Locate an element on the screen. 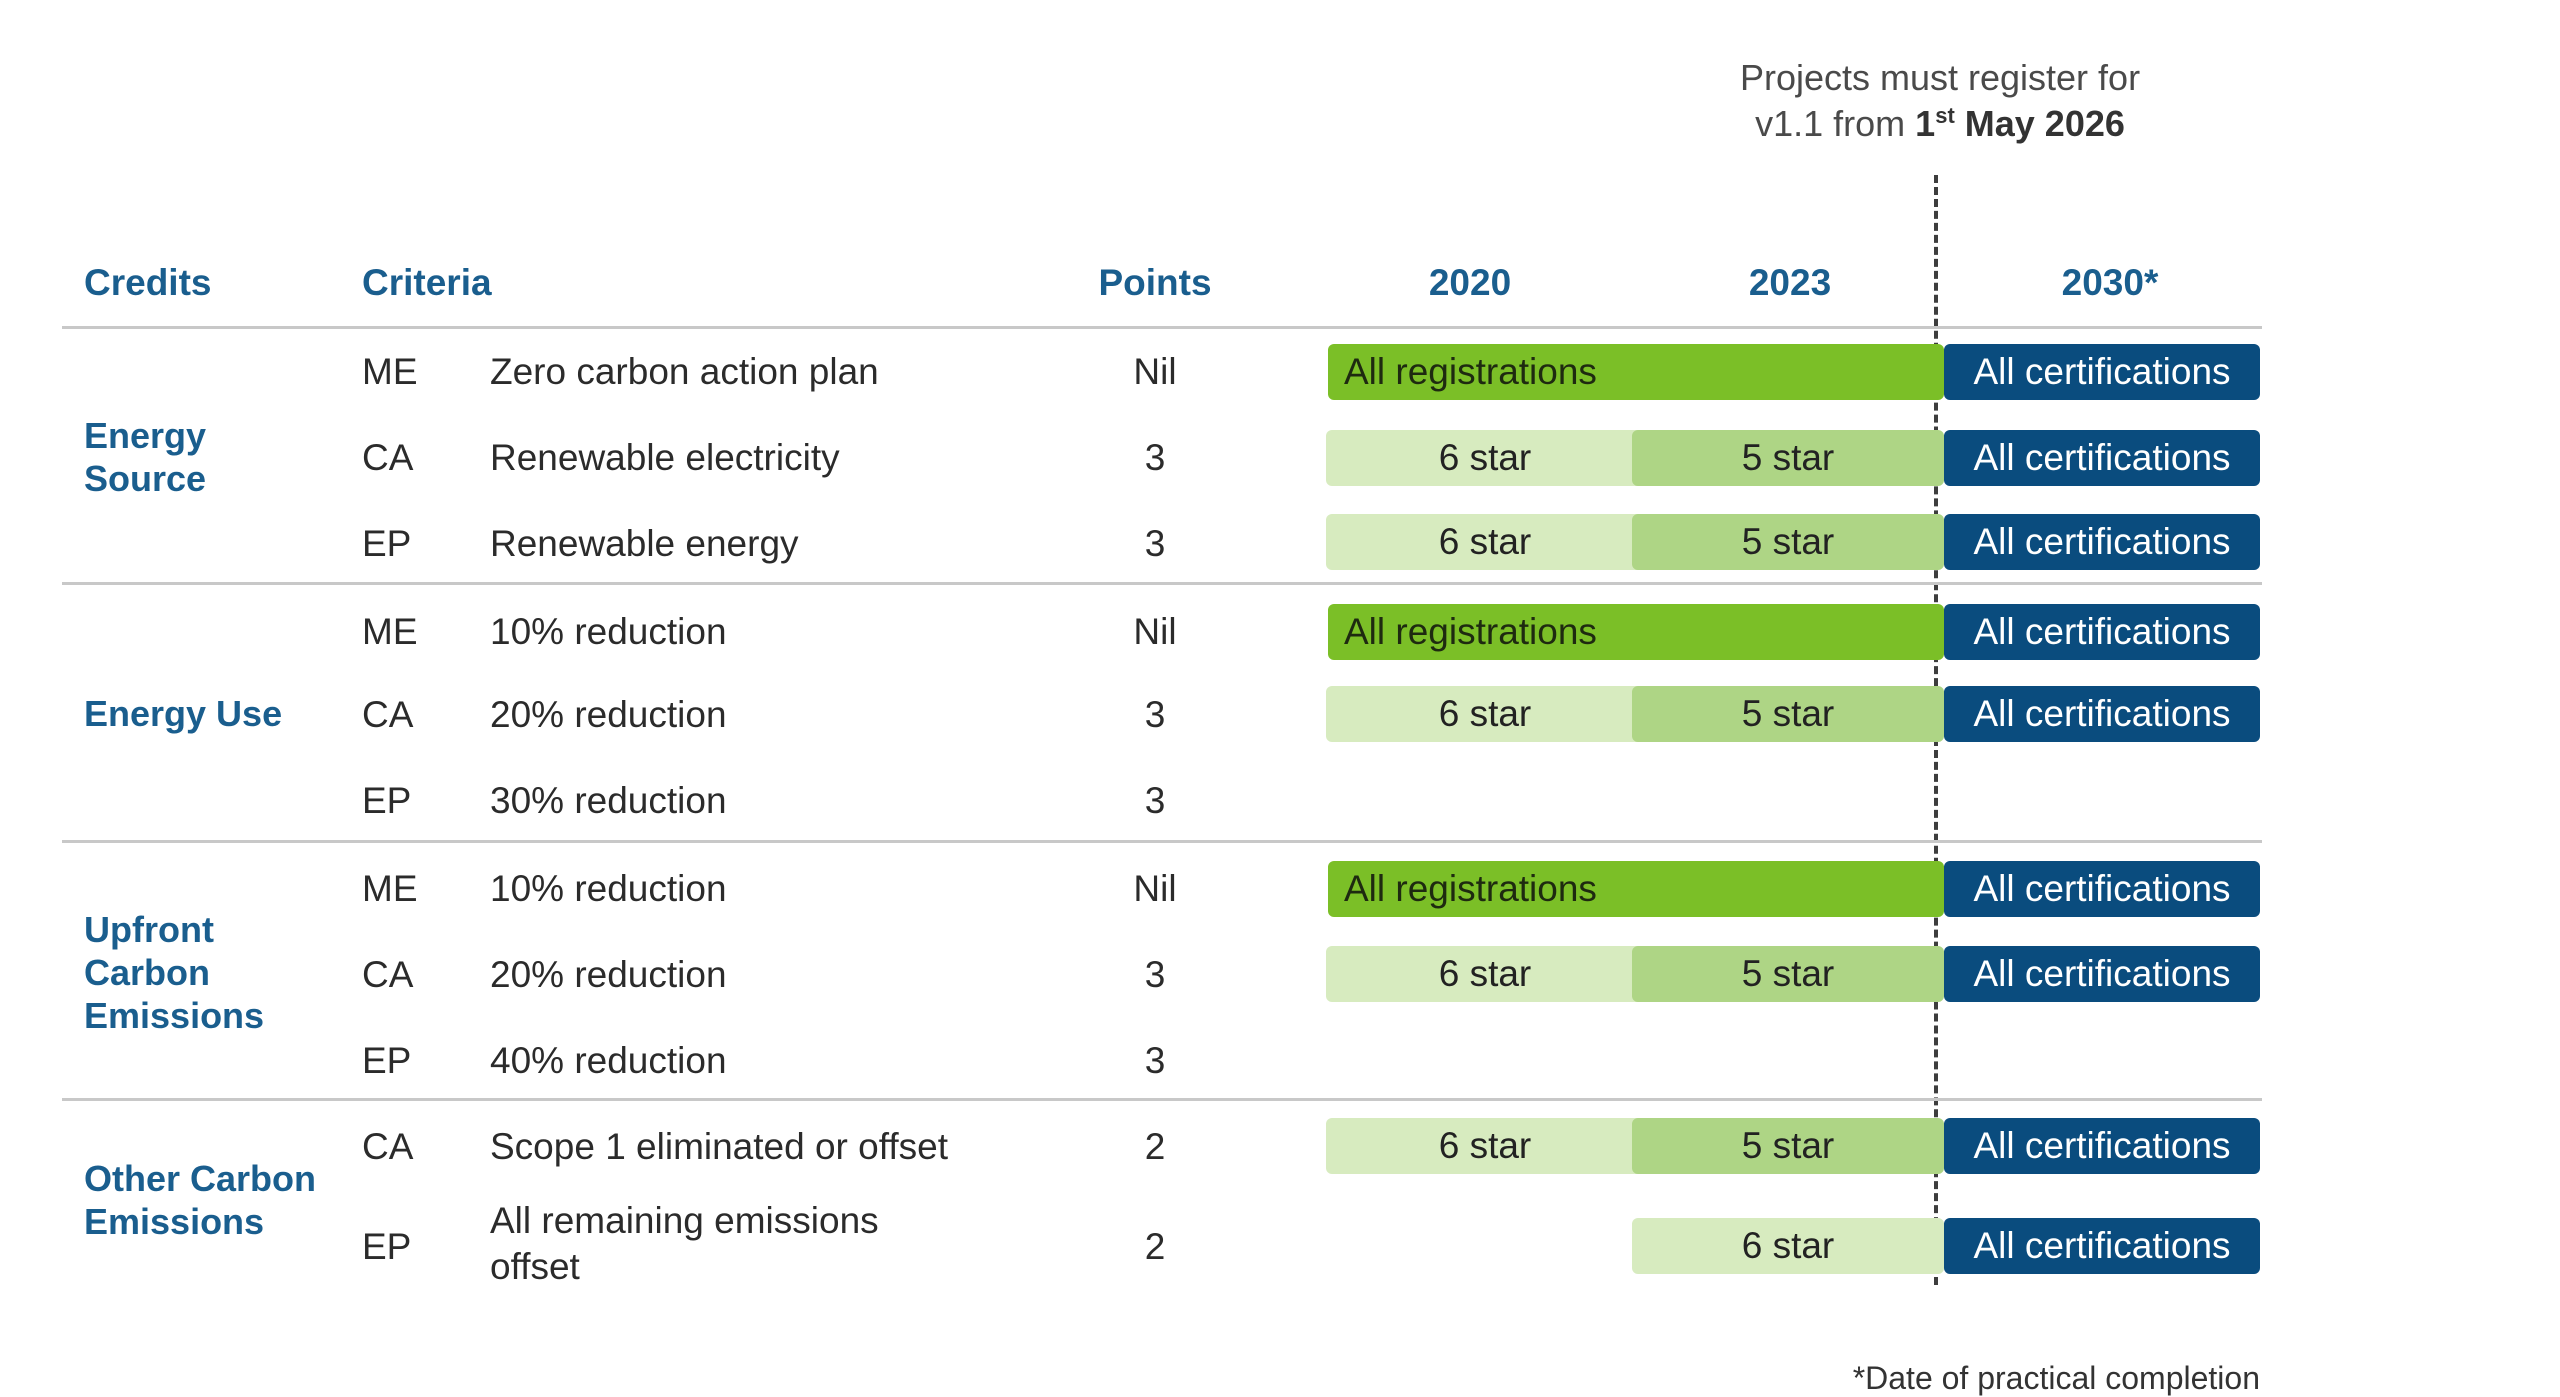  bar-2023-star: 6 star is located at coordinates (1788, 1246).